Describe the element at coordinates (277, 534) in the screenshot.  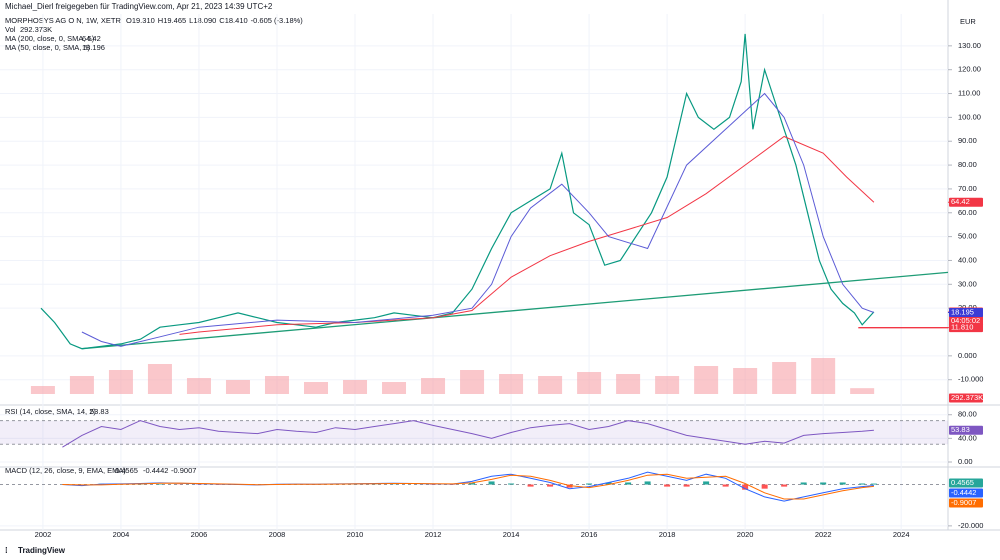
I see `x-tick-label: 2008` at that location.